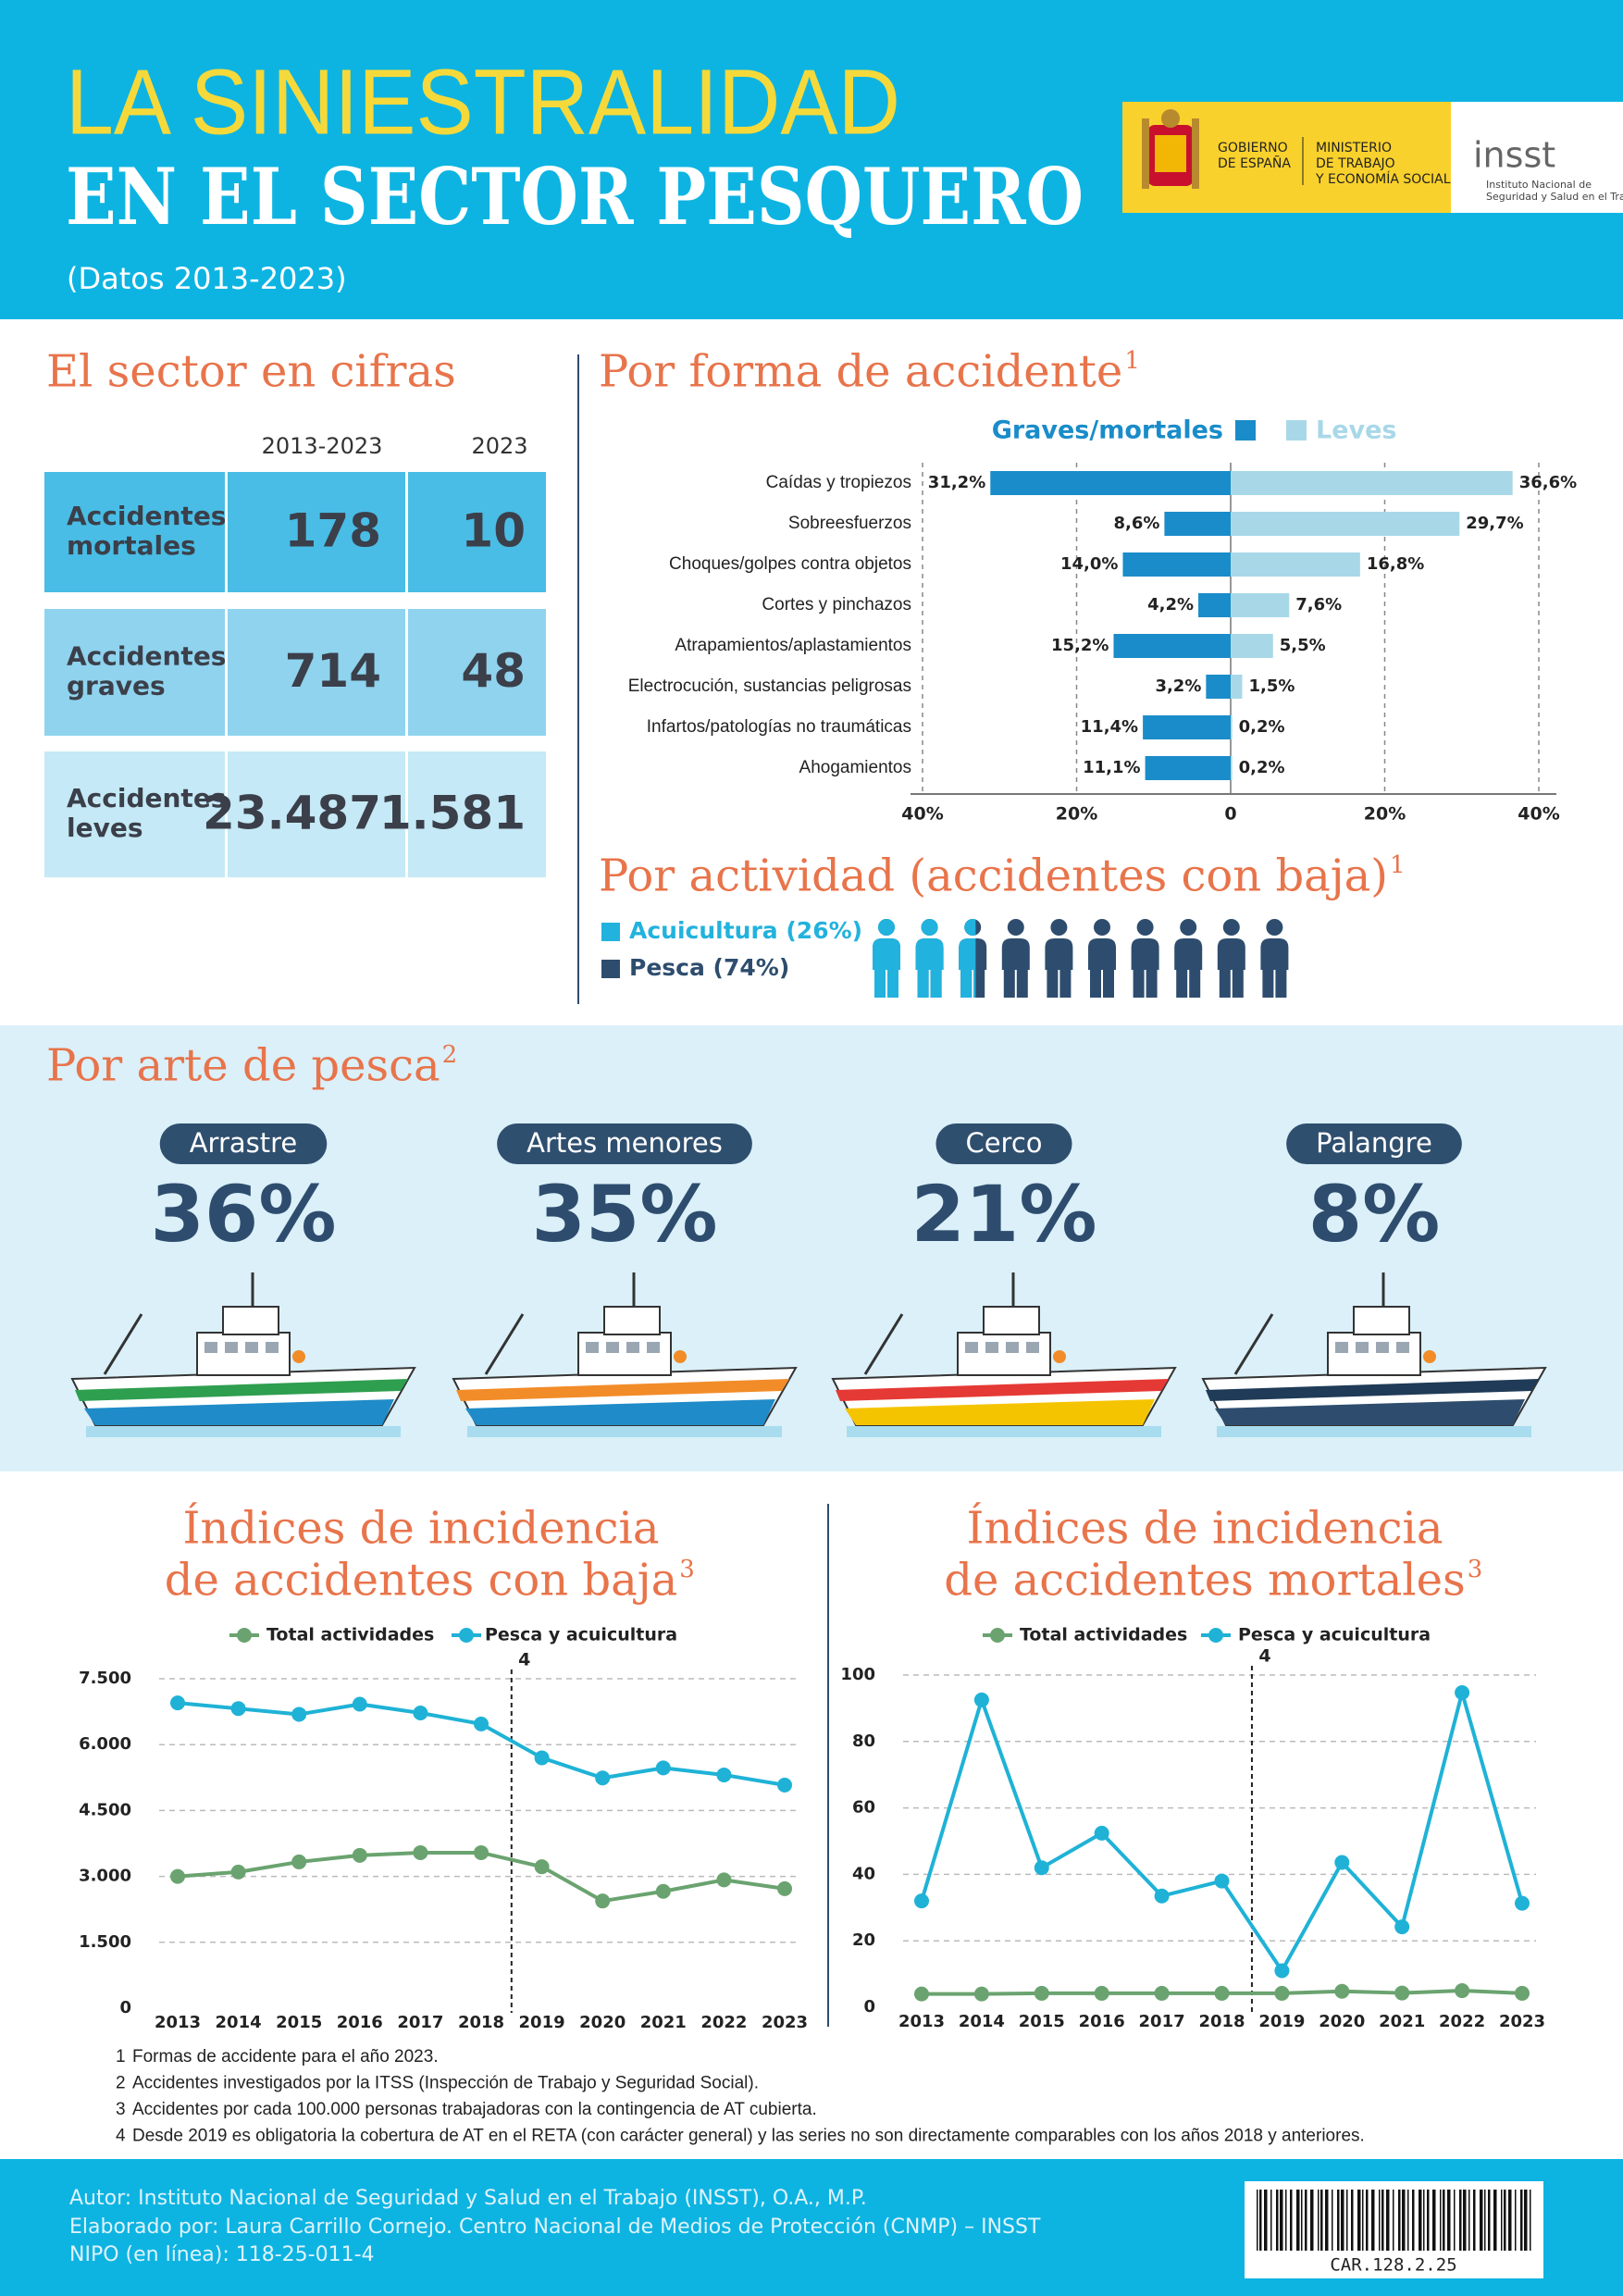 The height and width of the screenshot is (2296, 1623). I want to click on value-label: 0,2%, so click(1262, 727).